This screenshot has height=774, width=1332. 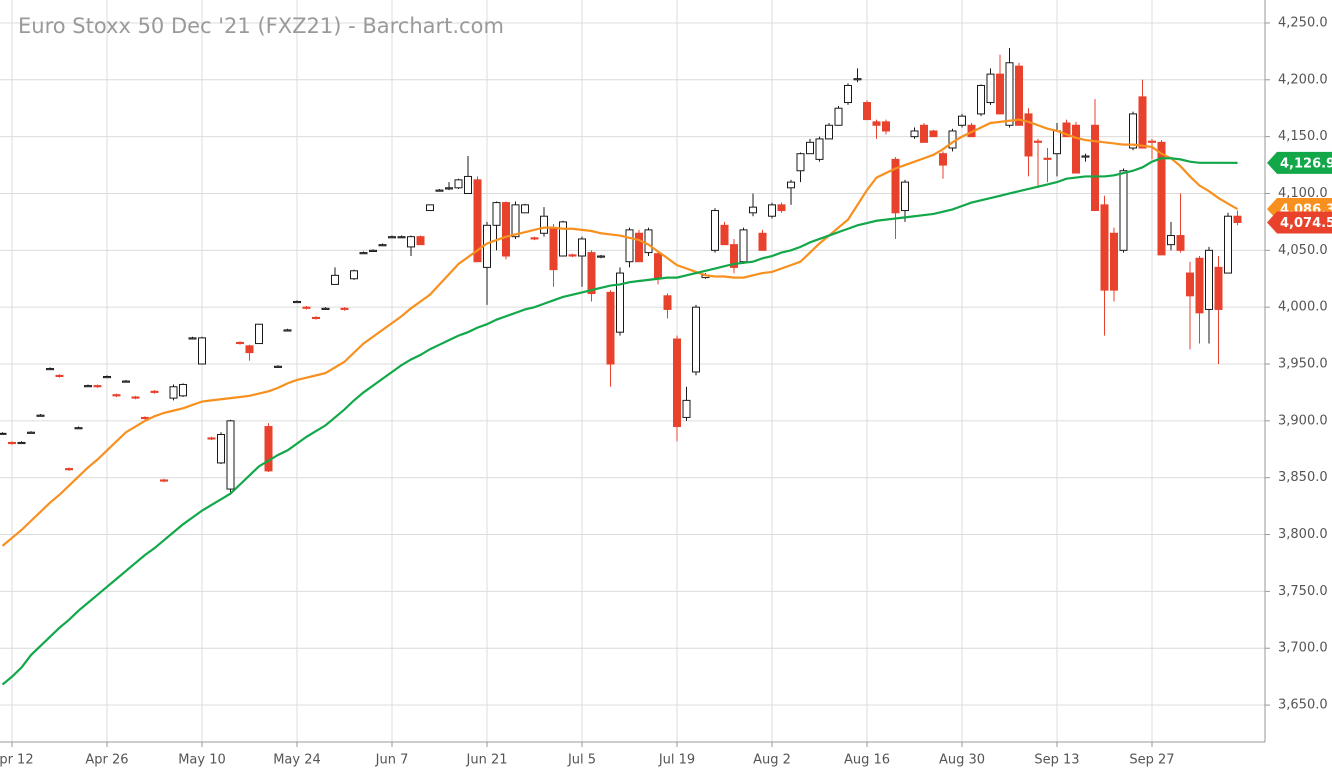 I want to click on y-tick-label: 4,100.0, so click(x=1303, y=193).